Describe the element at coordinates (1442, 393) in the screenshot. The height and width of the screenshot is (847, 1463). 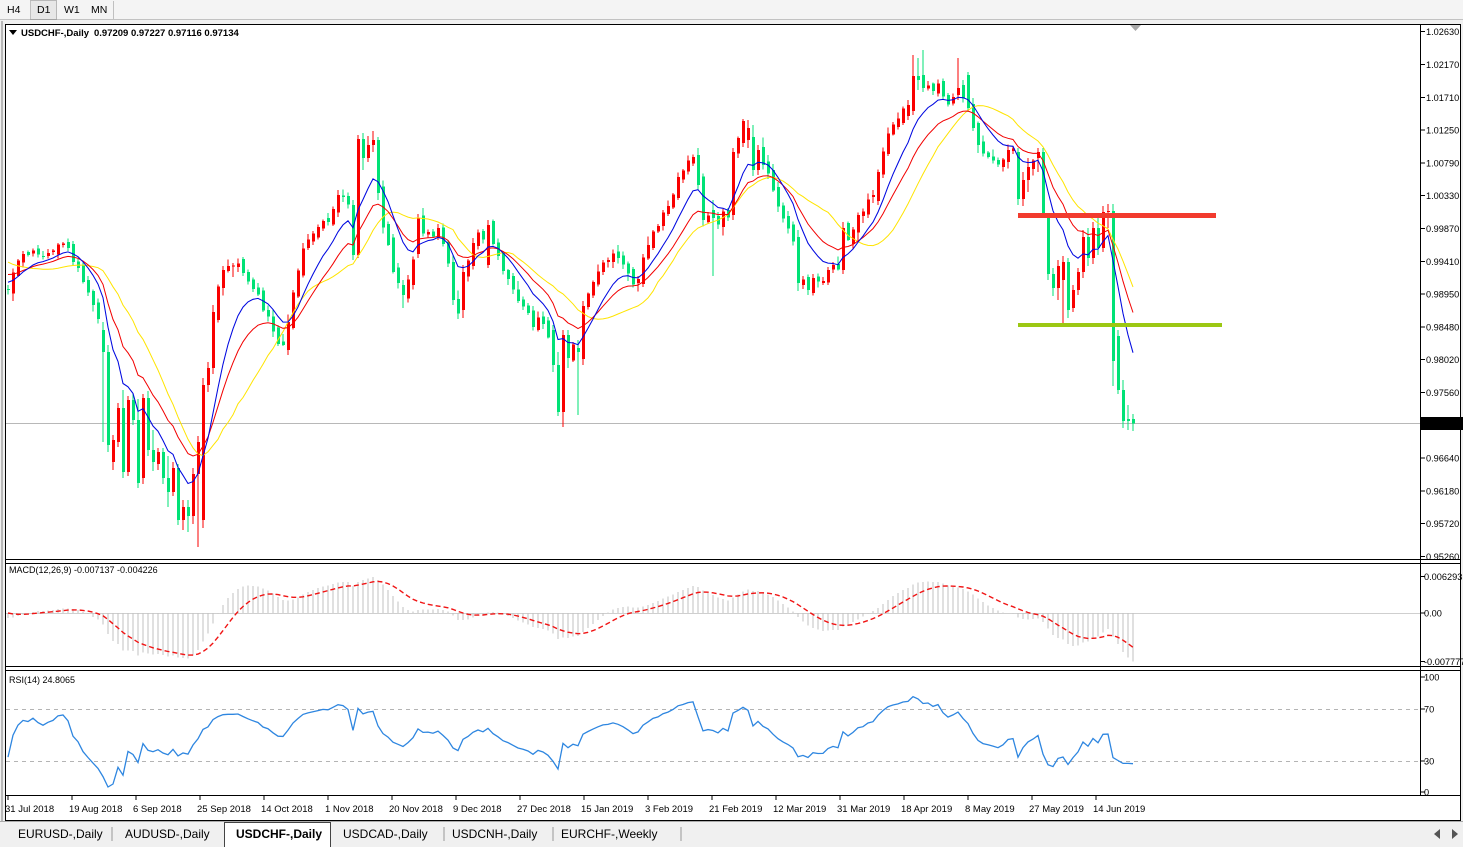
I see `svg-text: 0.97560` at that location.